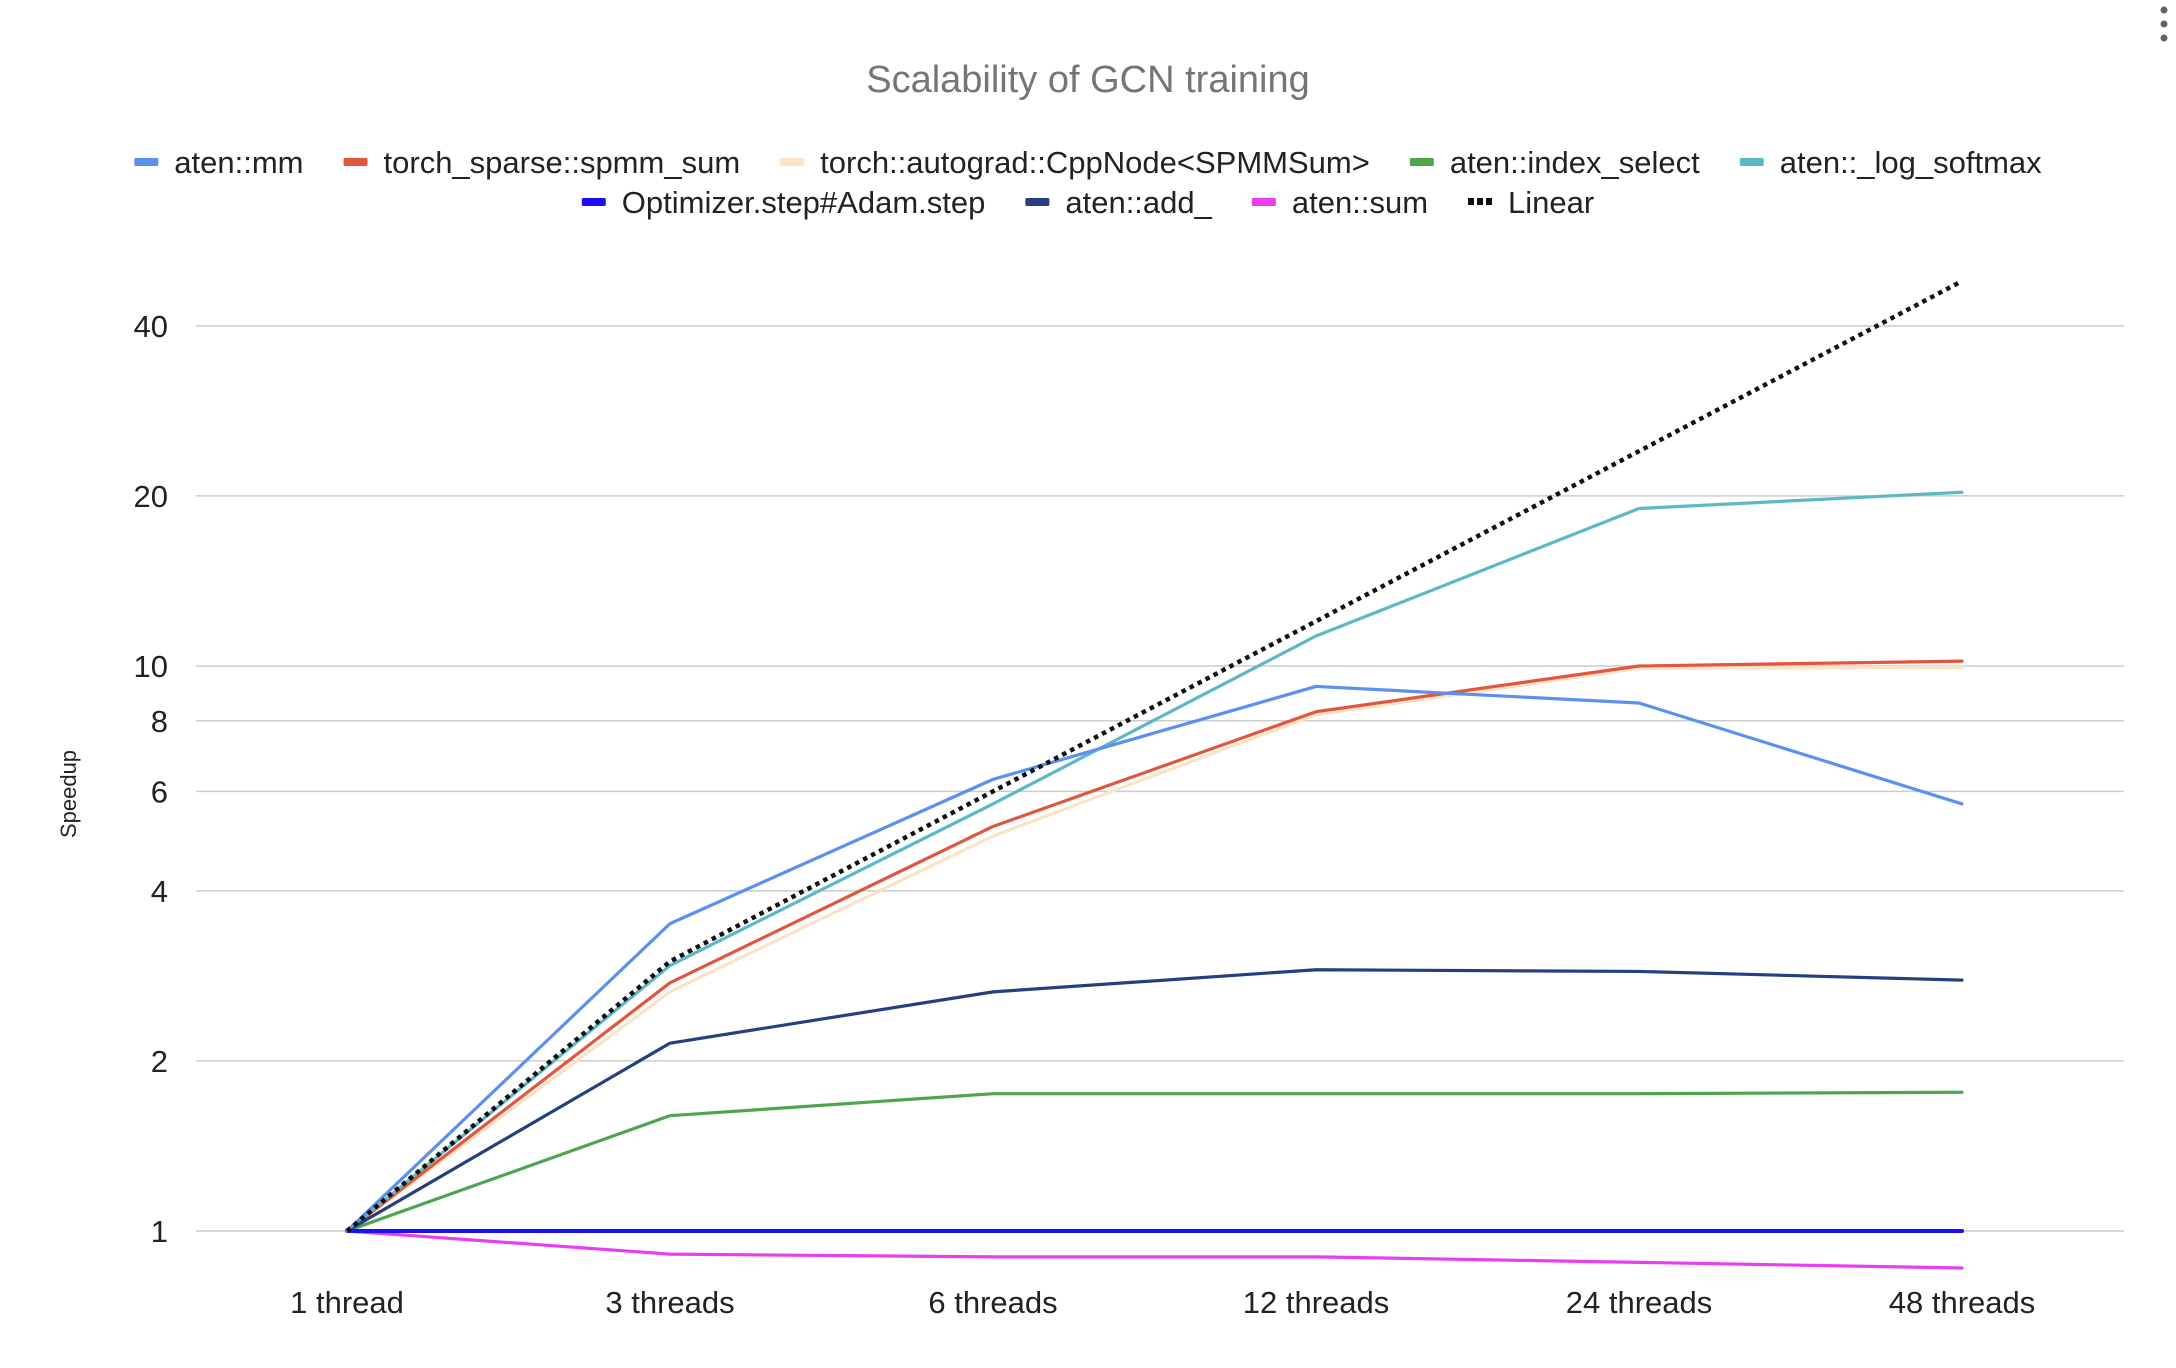 This screenshot has width=2176, height=1368. I want to click on legend-swatch-aten-log-softmax, so click(1751, 162).